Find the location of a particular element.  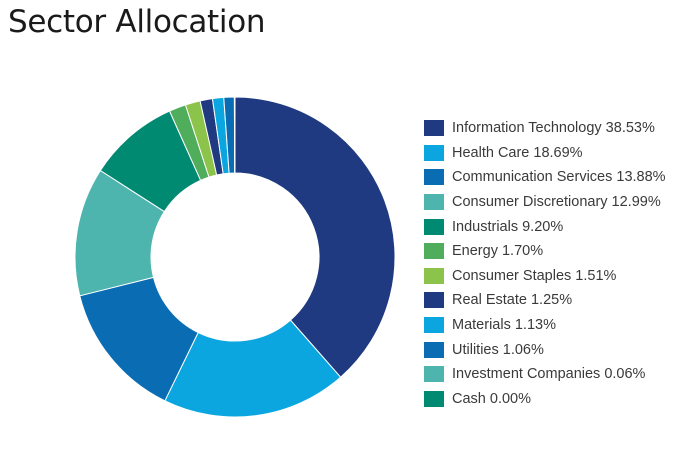

legend-label: Cash 0.00% is located at coordinates (491, 398).